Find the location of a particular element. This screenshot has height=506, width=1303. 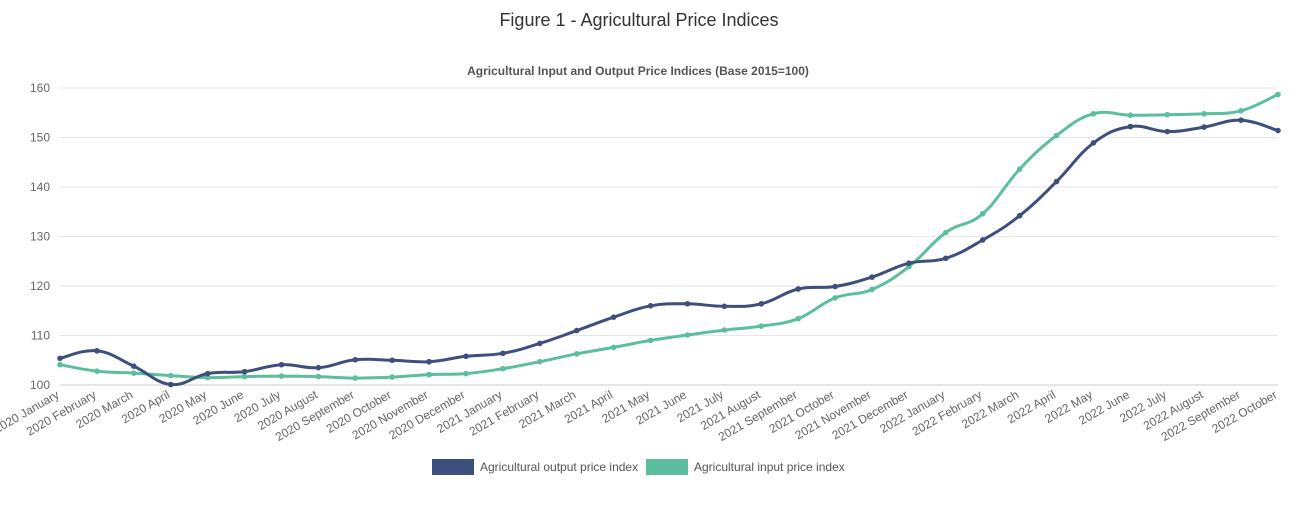

y-tick-label: 100 is located at coordinates (40, 385).